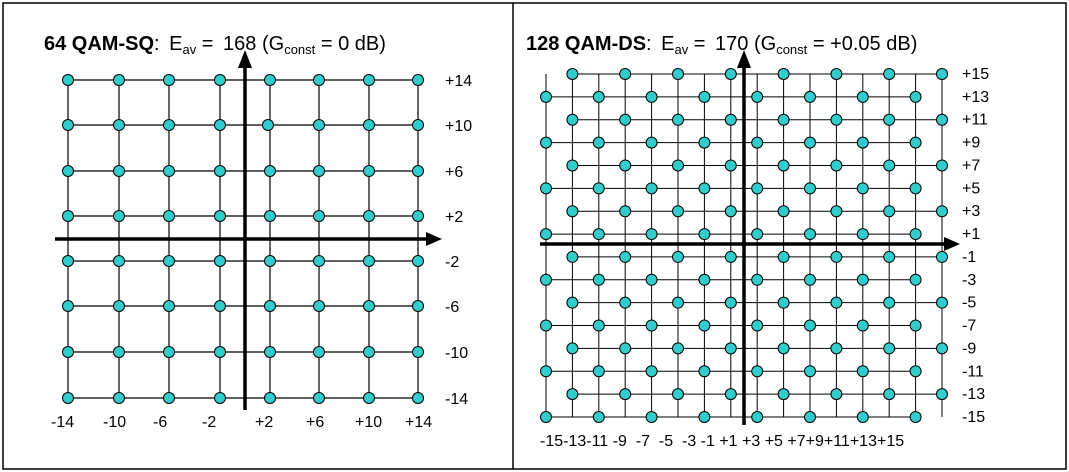  I want to click on x-axis-128qam-head, so click(952, 244).